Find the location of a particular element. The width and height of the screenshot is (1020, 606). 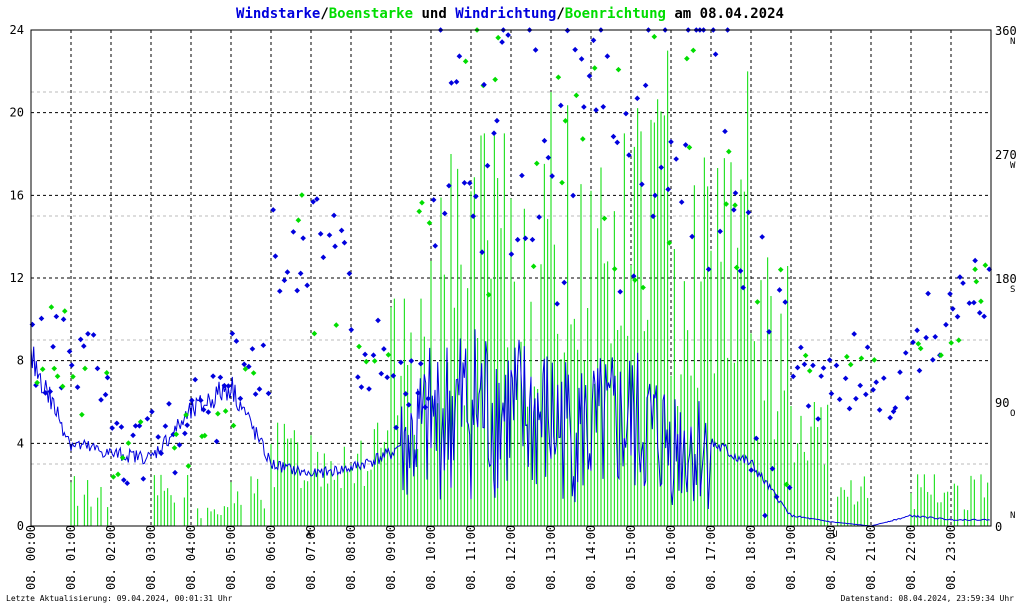

x-tick-label: 08. 02:00 is located at coordinates (111, 557).